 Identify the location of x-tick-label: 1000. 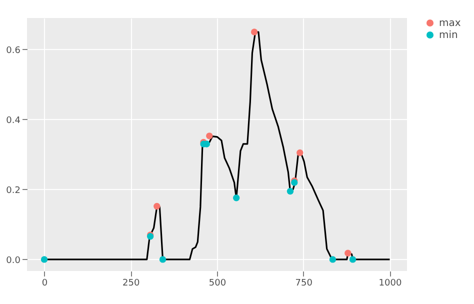
(390, 283).